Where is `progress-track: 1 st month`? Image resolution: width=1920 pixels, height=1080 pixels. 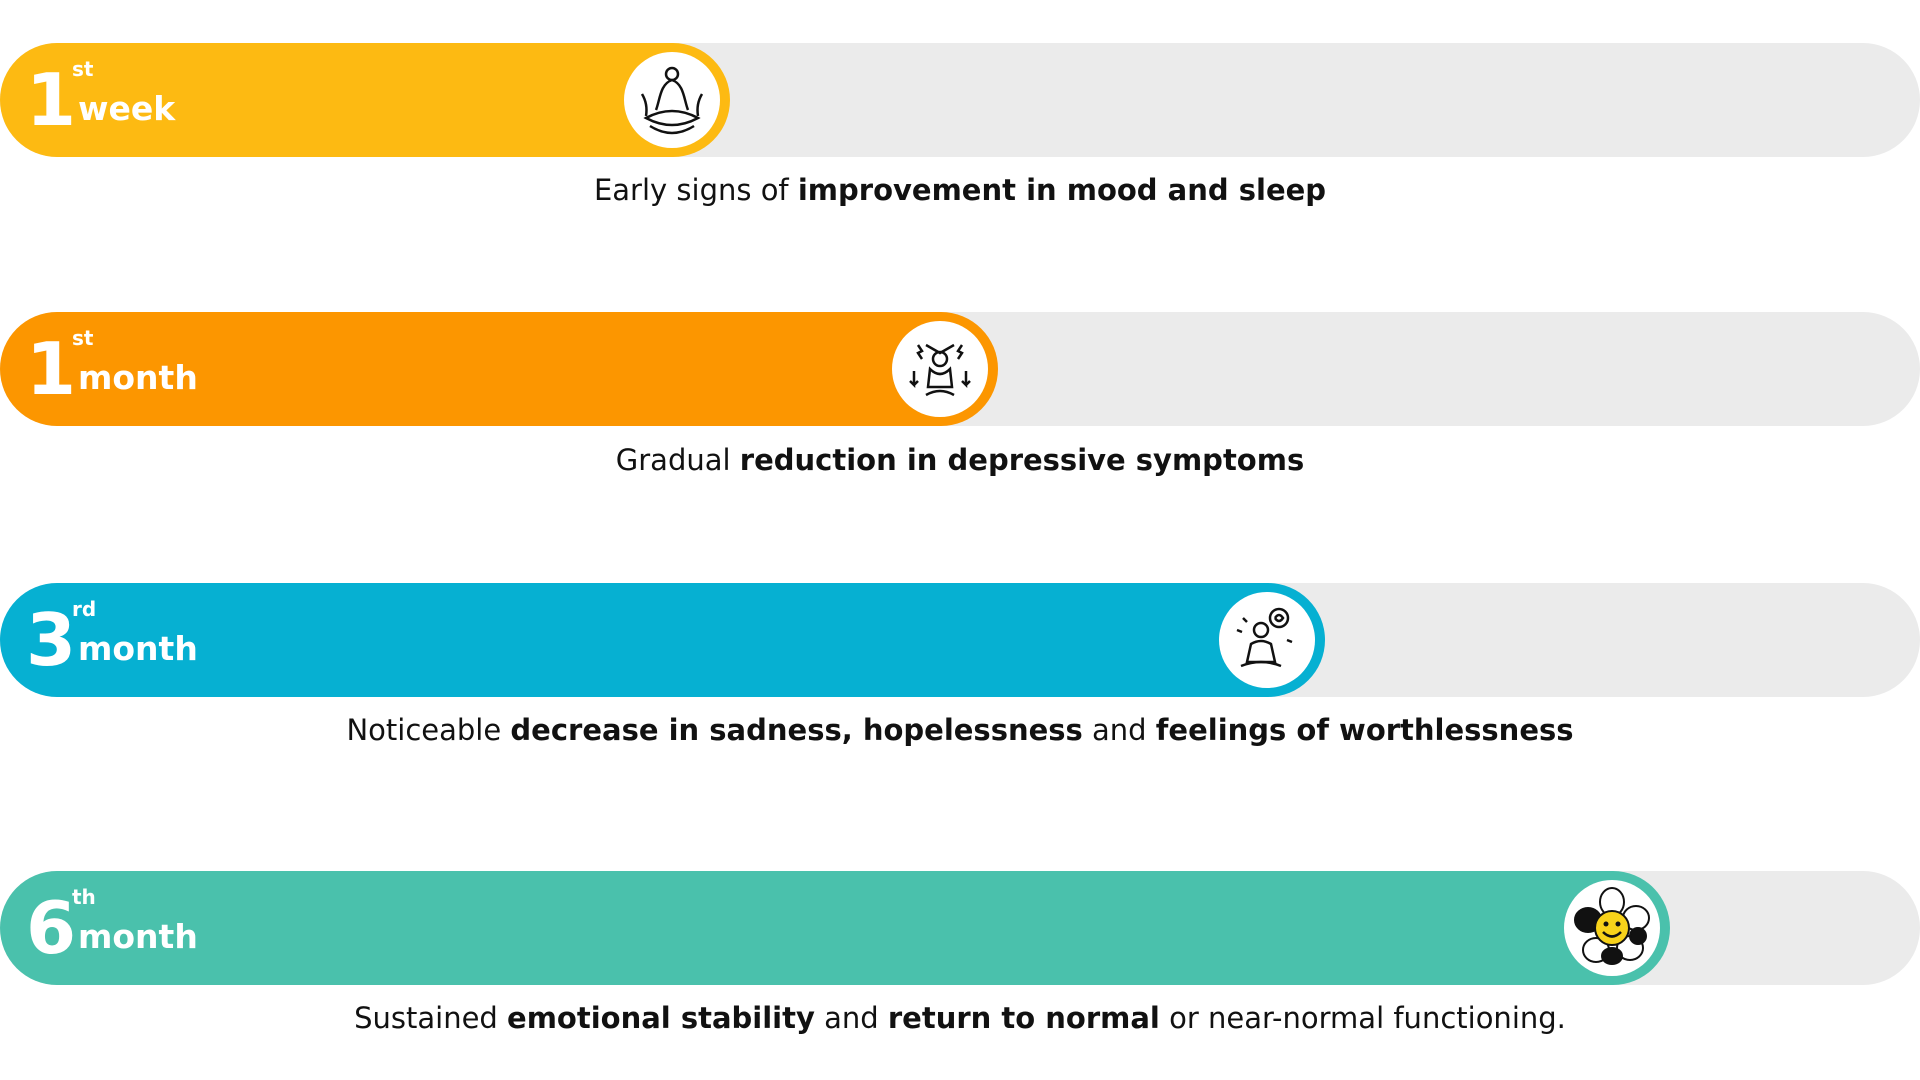 progress-track: 1 st month is located at coordinates (960, 369).